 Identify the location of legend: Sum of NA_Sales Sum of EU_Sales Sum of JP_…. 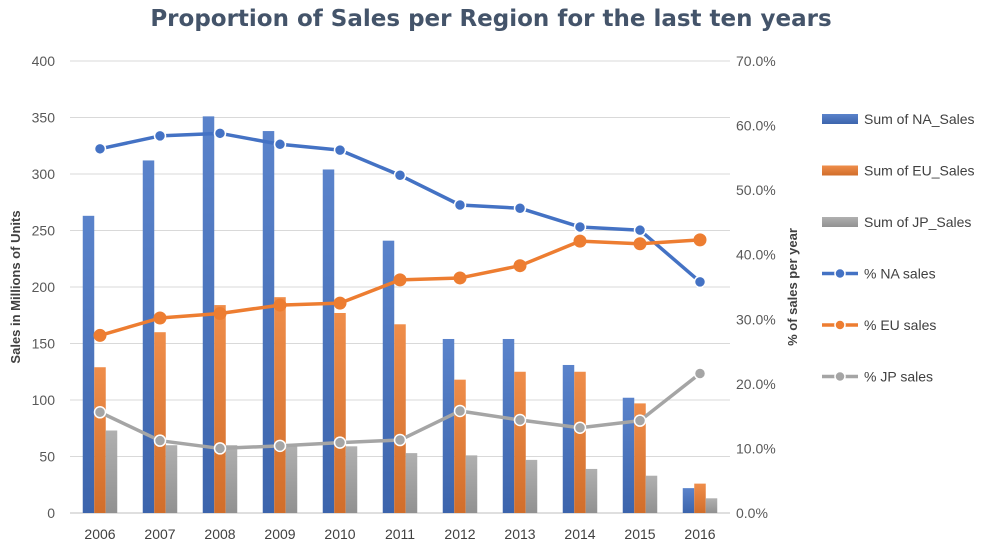
(898, 248).